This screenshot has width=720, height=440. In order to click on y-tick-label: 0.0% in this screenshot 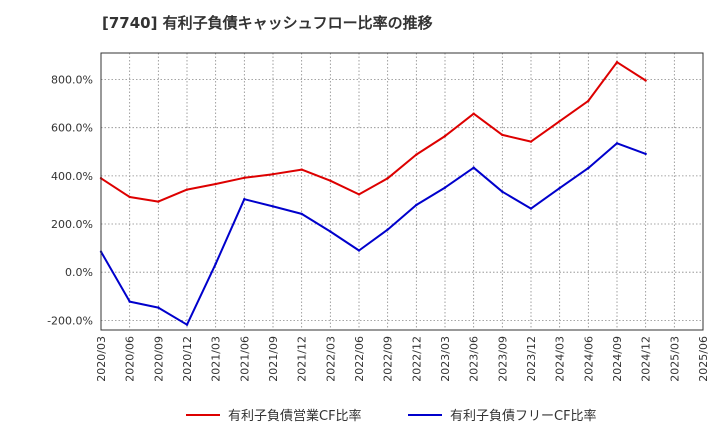, I will do `click(79, 272)`.